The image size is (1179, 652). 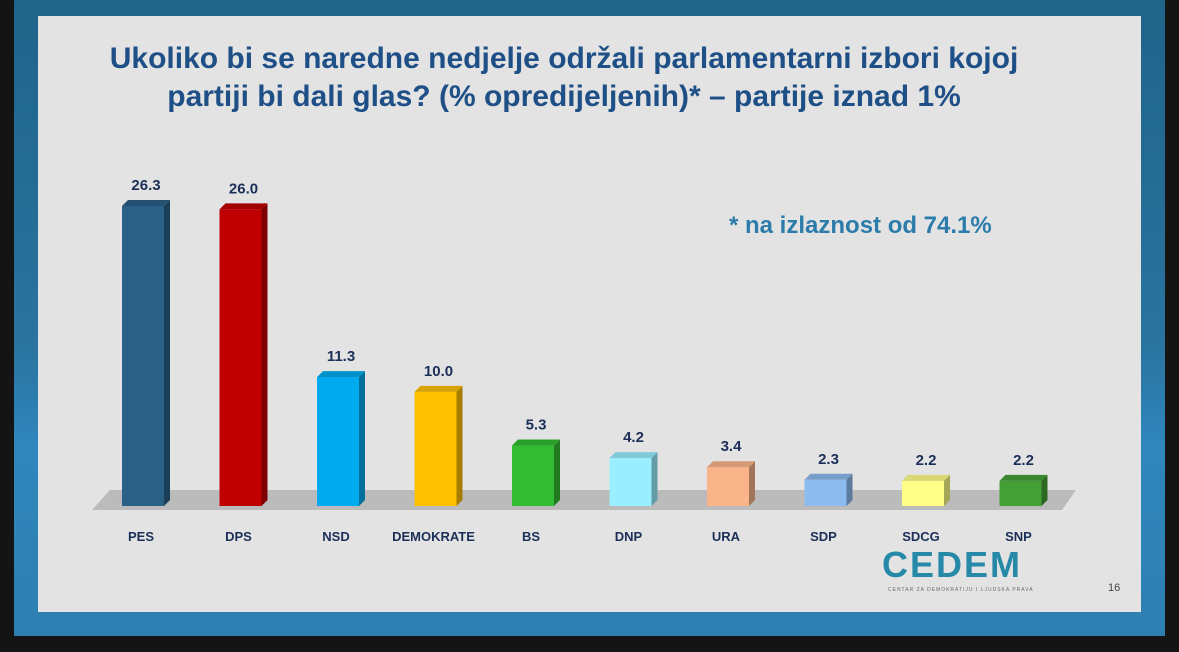 I want to click on bar-demokrate, so click(x=438, y=445).